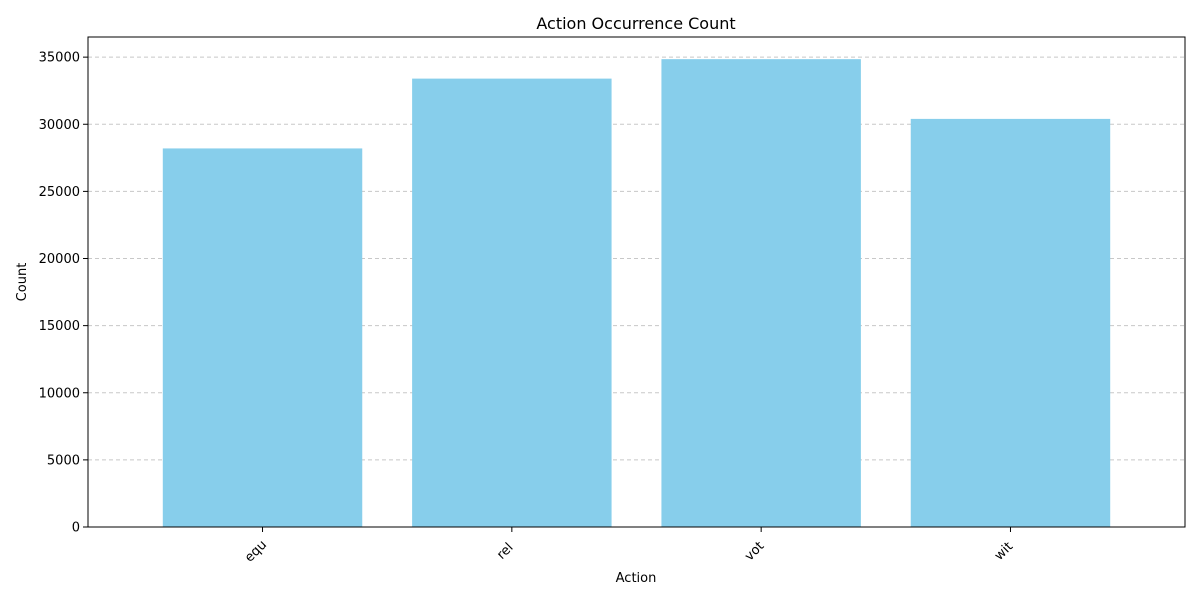  Describe the element at coordinates (256, 552) in the screenshot. I see `x-tick-label: equ` at that location.